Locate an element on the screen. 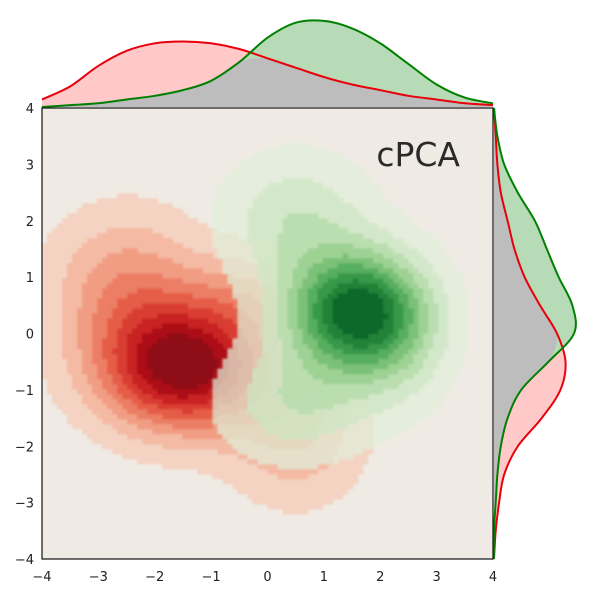 The width and height of the screenshot is (600, 600). x-tick-label: 1 is located at coordinates (324, 577).